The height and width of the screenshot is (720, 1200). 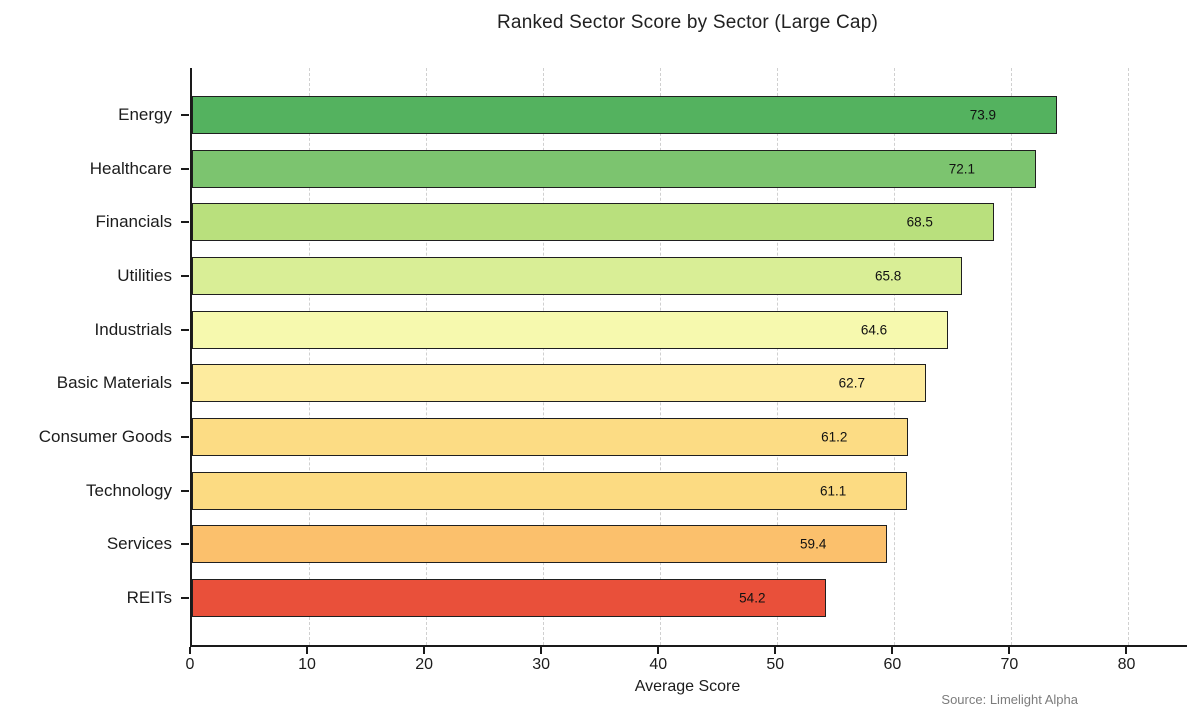 I want to click on category-label-reits: REITs, so click(x=149, y=597).